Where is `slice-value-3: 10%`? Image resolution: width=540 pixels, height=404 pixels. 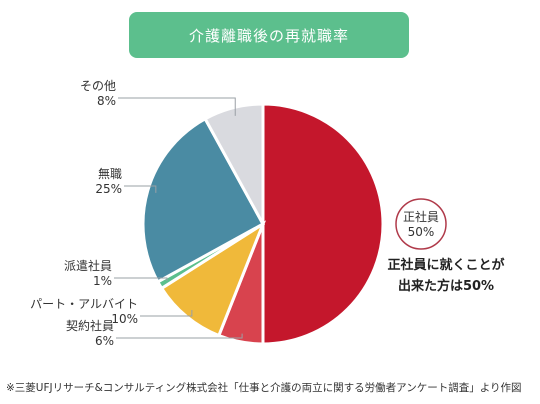 slice-value-3: 10% is located at coordinates (124, 319).